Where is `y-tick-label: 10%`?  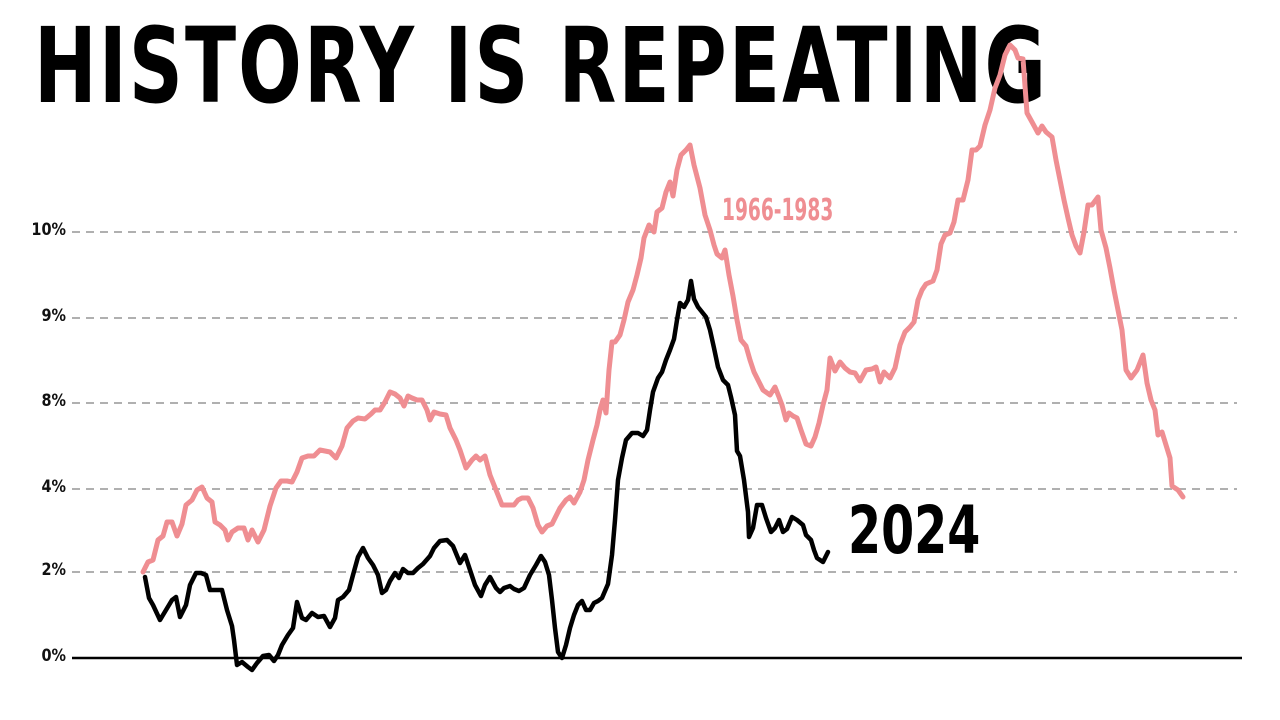
y-tick-label: 10% is located at coordinates (48, 230).